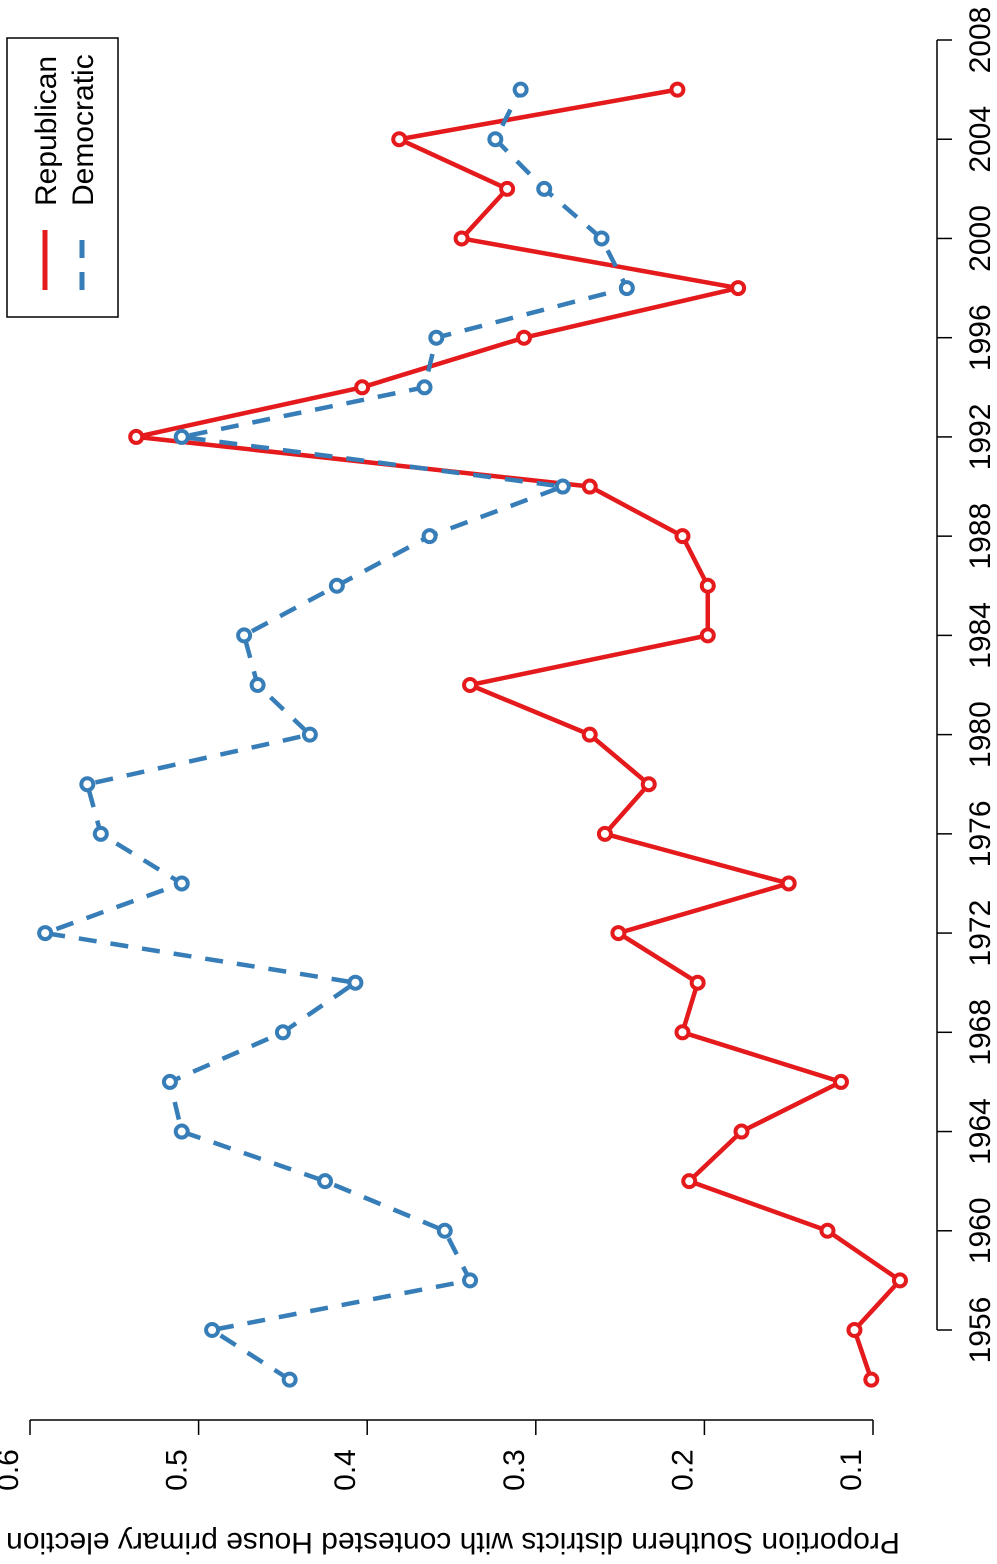 The height and width of the screenshot is (1564, 997). Describe the element at coordinates (682, 1470) in the screenshot. I see `y-tick-label: 0.2` at that location.